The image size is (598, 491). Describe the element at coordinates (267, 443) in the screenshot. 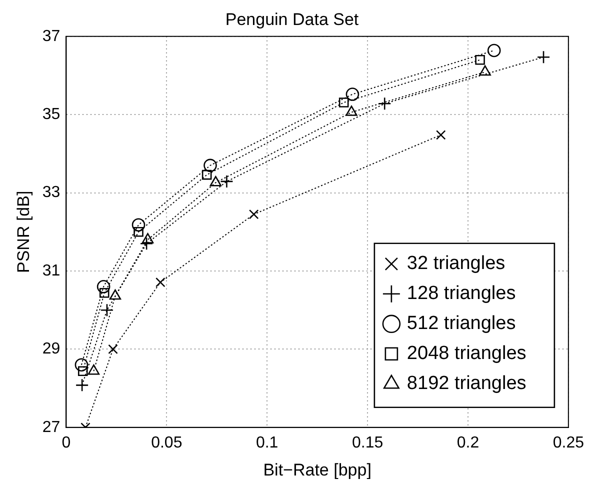

I see `x-tick-label: 0.1` at that location.